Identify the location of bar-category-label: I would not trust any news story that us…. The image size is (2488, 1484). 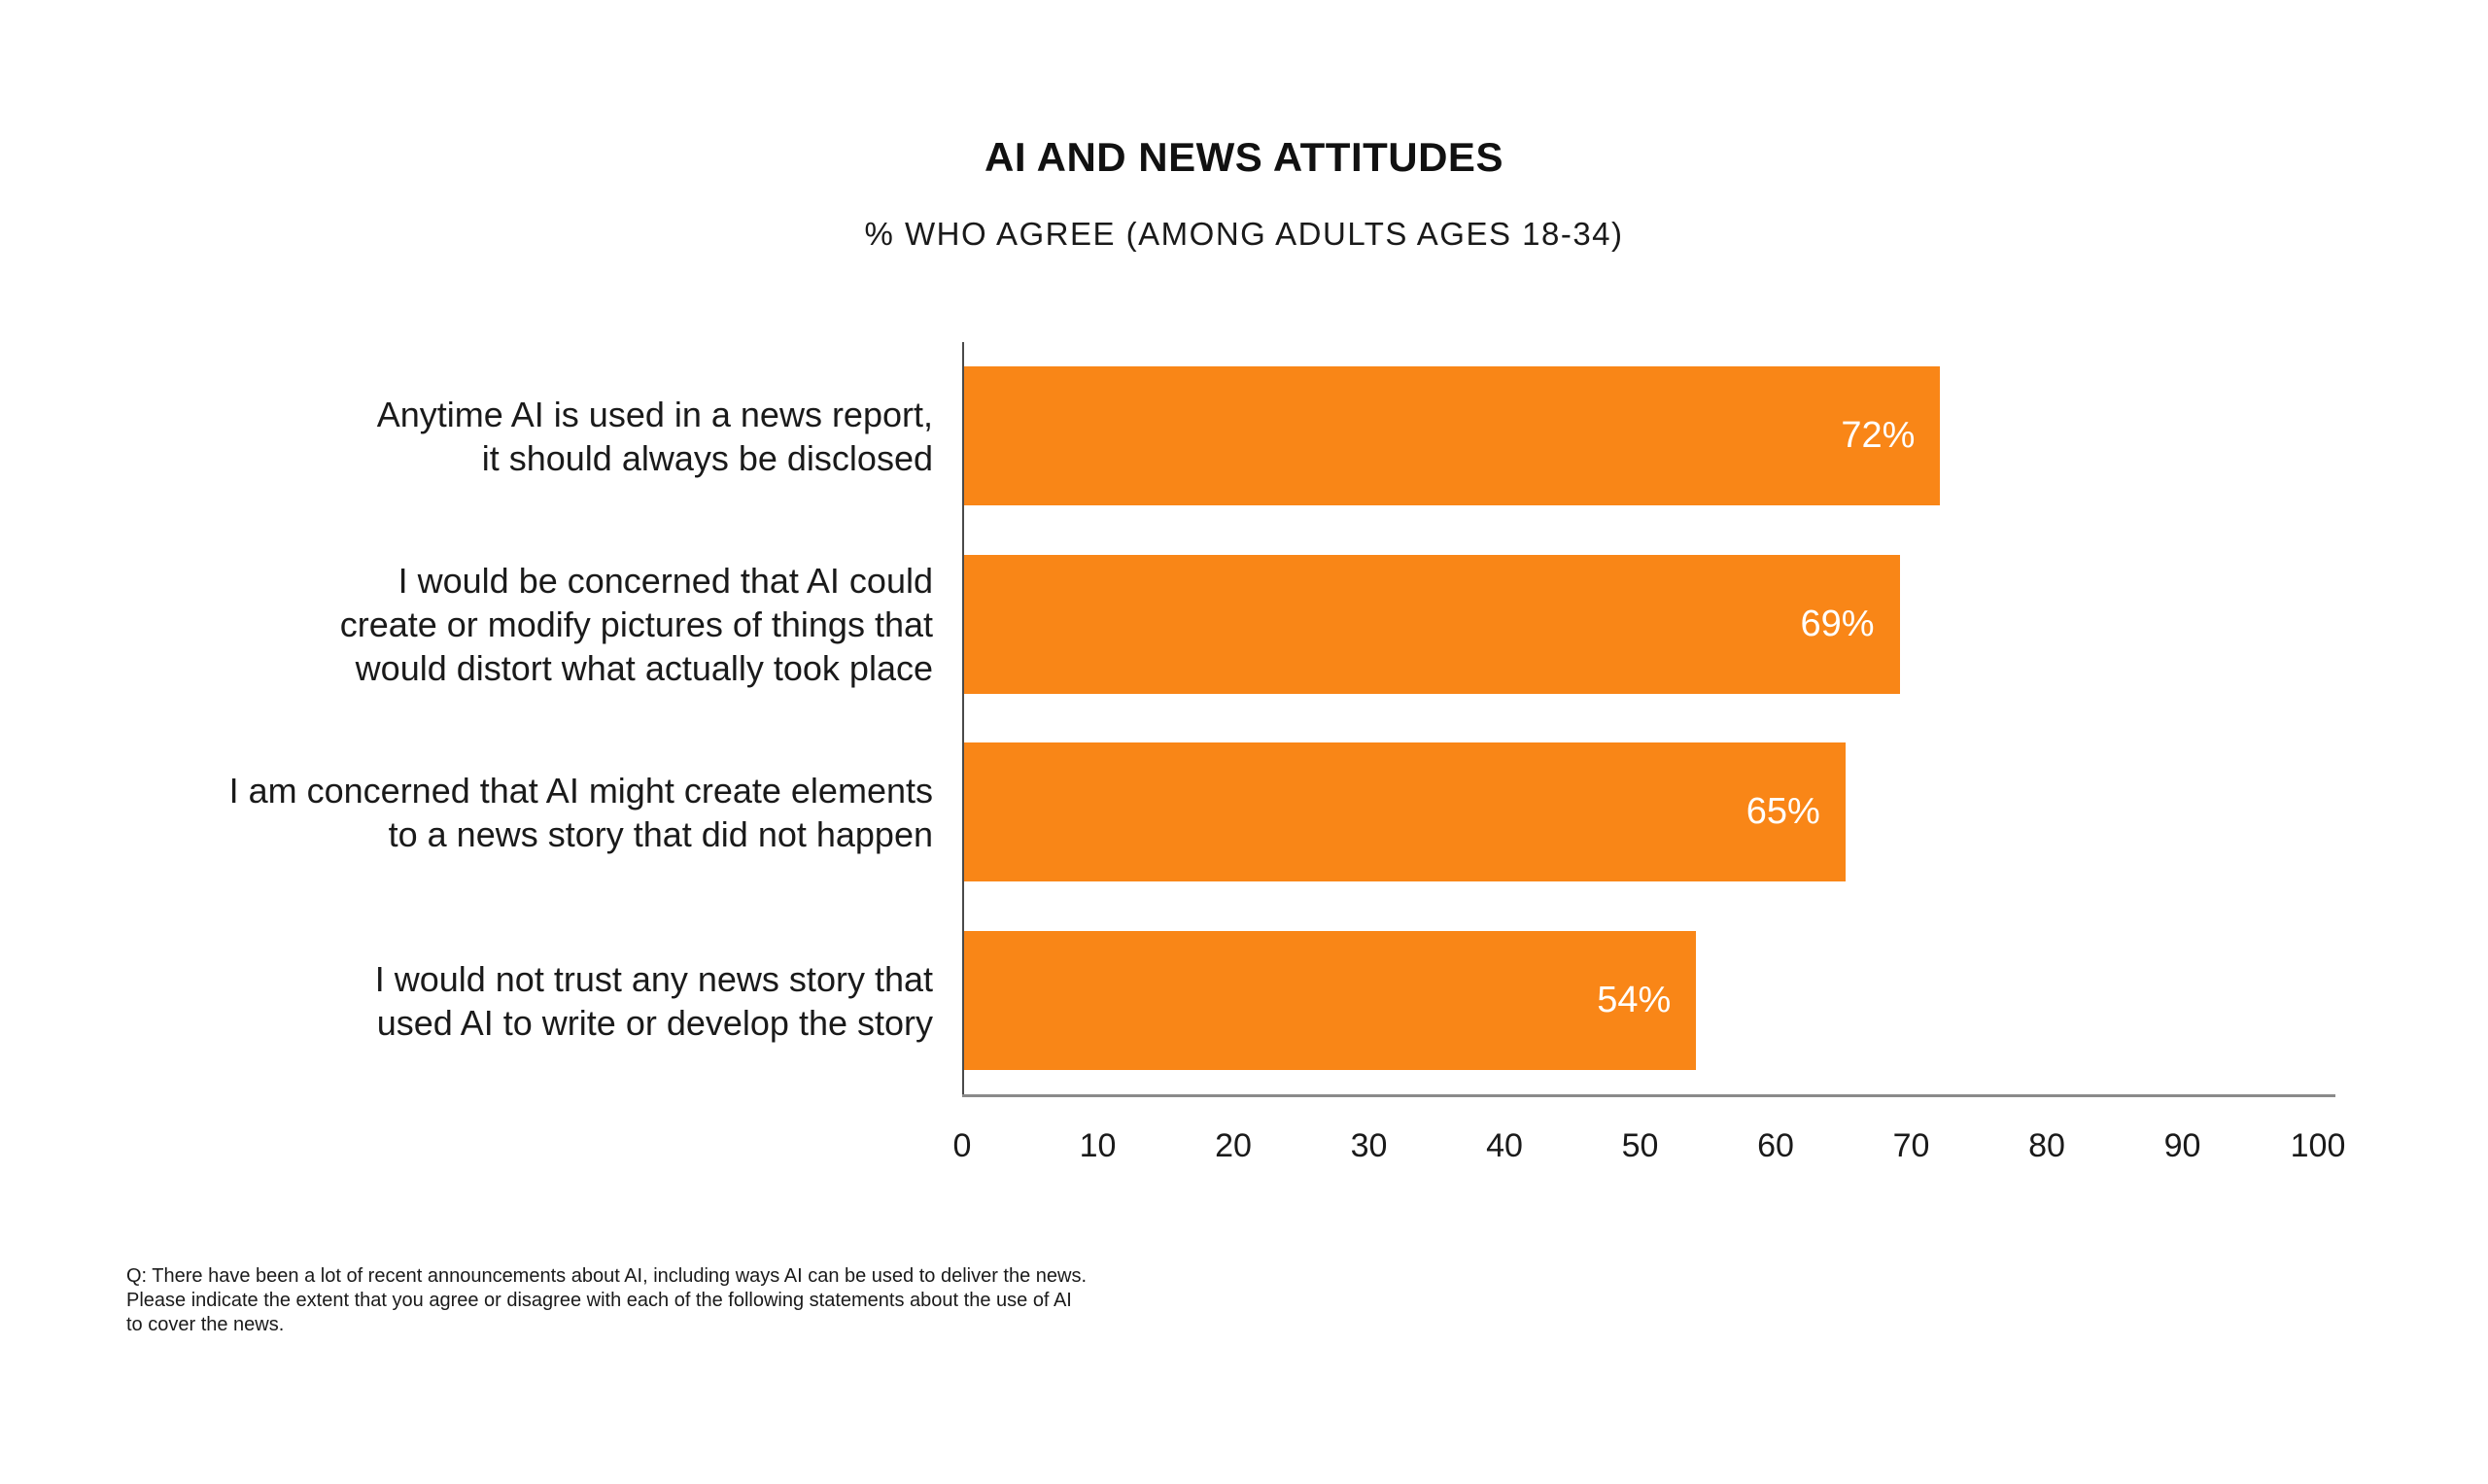
(653, 1000).